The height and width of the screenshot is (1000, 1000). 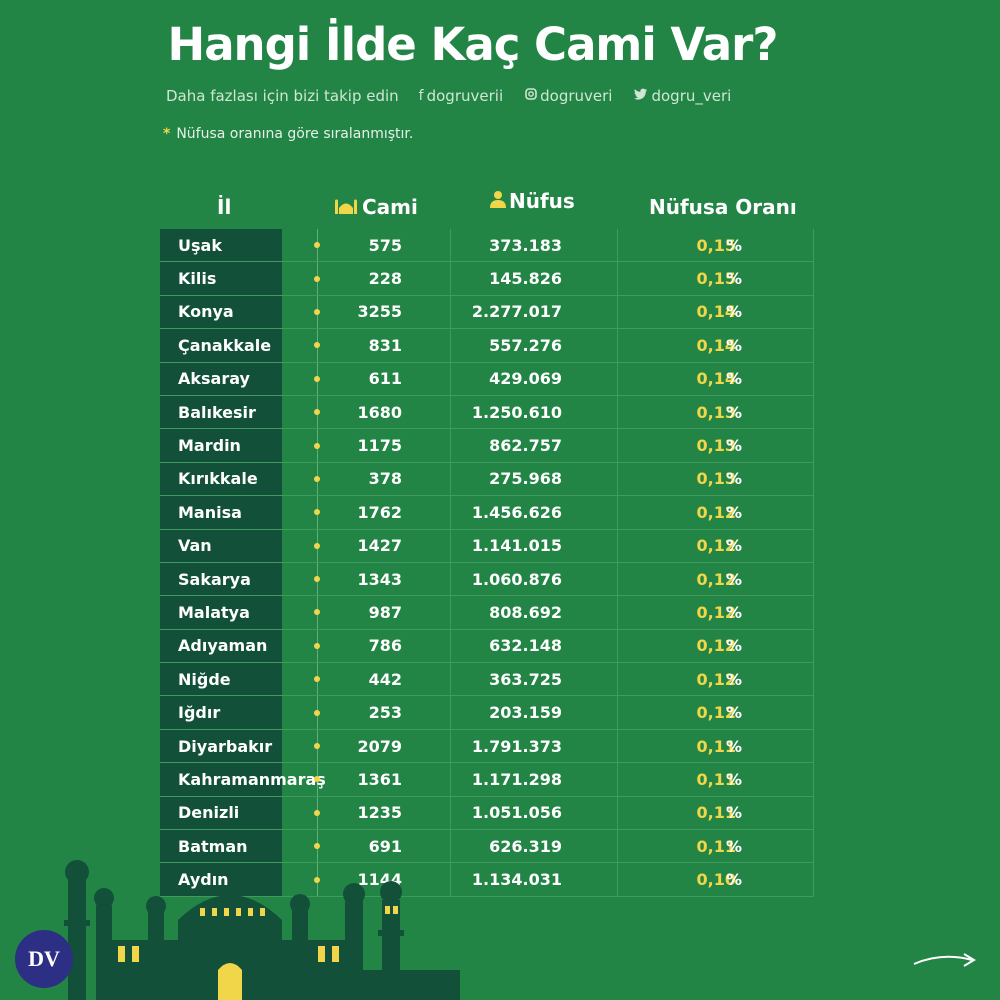 What do you see at coordinates (225, 345) in the screenshot?
I see `province-name: Çanakkale` at bounding box center [225, 345].